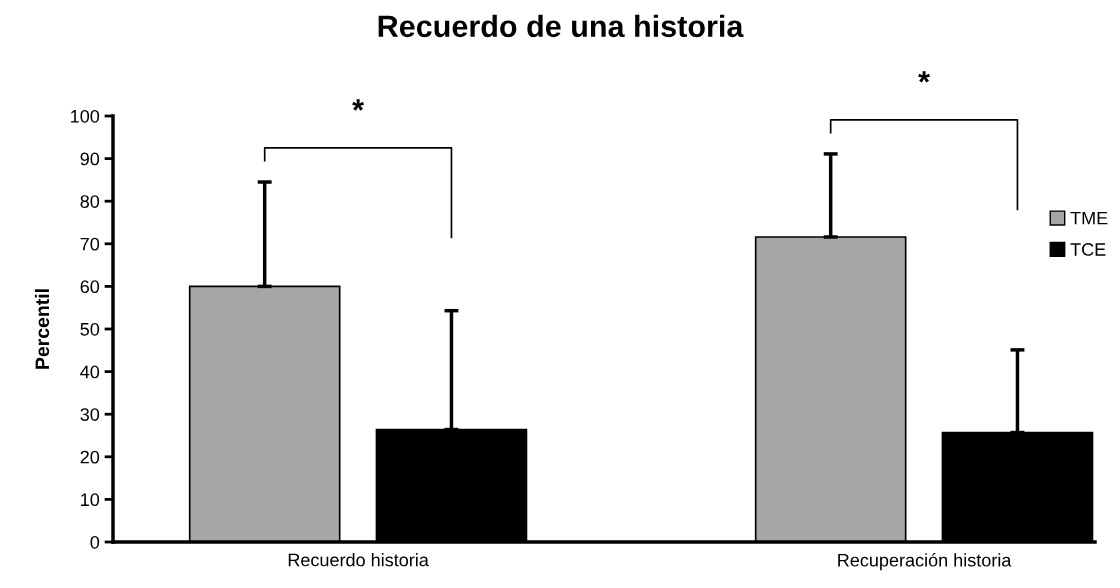  I want to click on x-tick-label: Recuperación historia, so click(925, 562).